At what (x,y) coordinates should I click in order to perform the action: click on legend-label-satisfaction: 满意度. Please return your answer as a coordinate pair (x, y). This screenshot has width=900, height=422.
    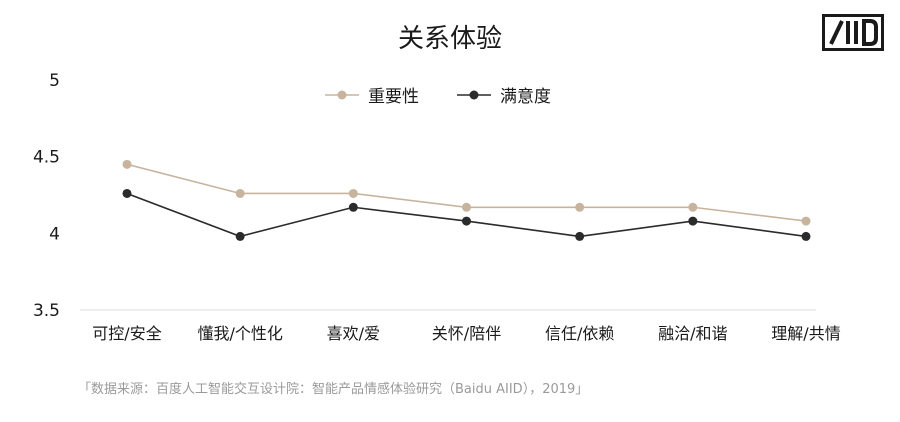
    Looking at the image, I should click on (525, 97).